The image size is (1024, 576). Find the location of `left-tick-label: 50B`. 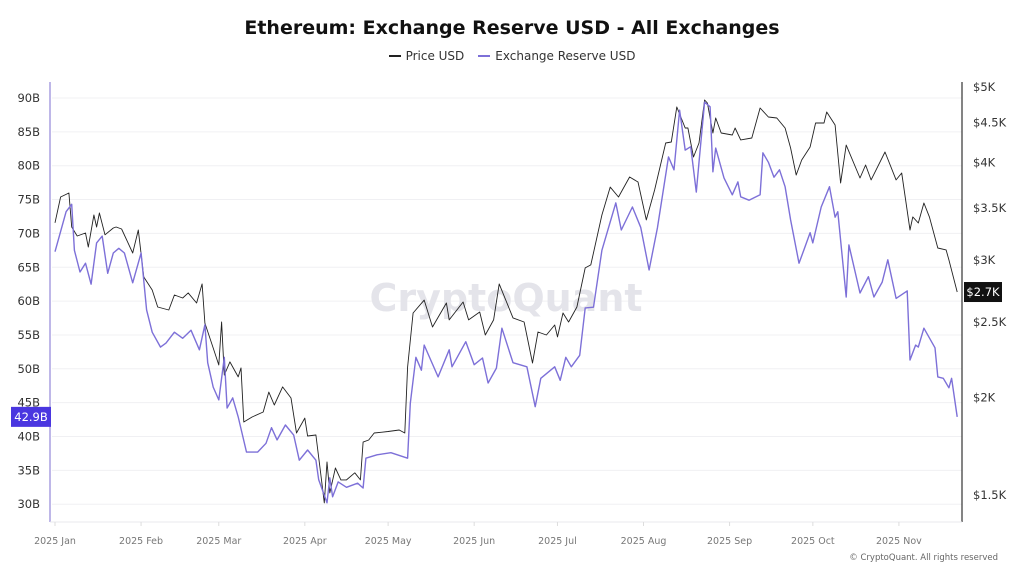

left-tick-label: 50B is located at coordinates (28, 369).